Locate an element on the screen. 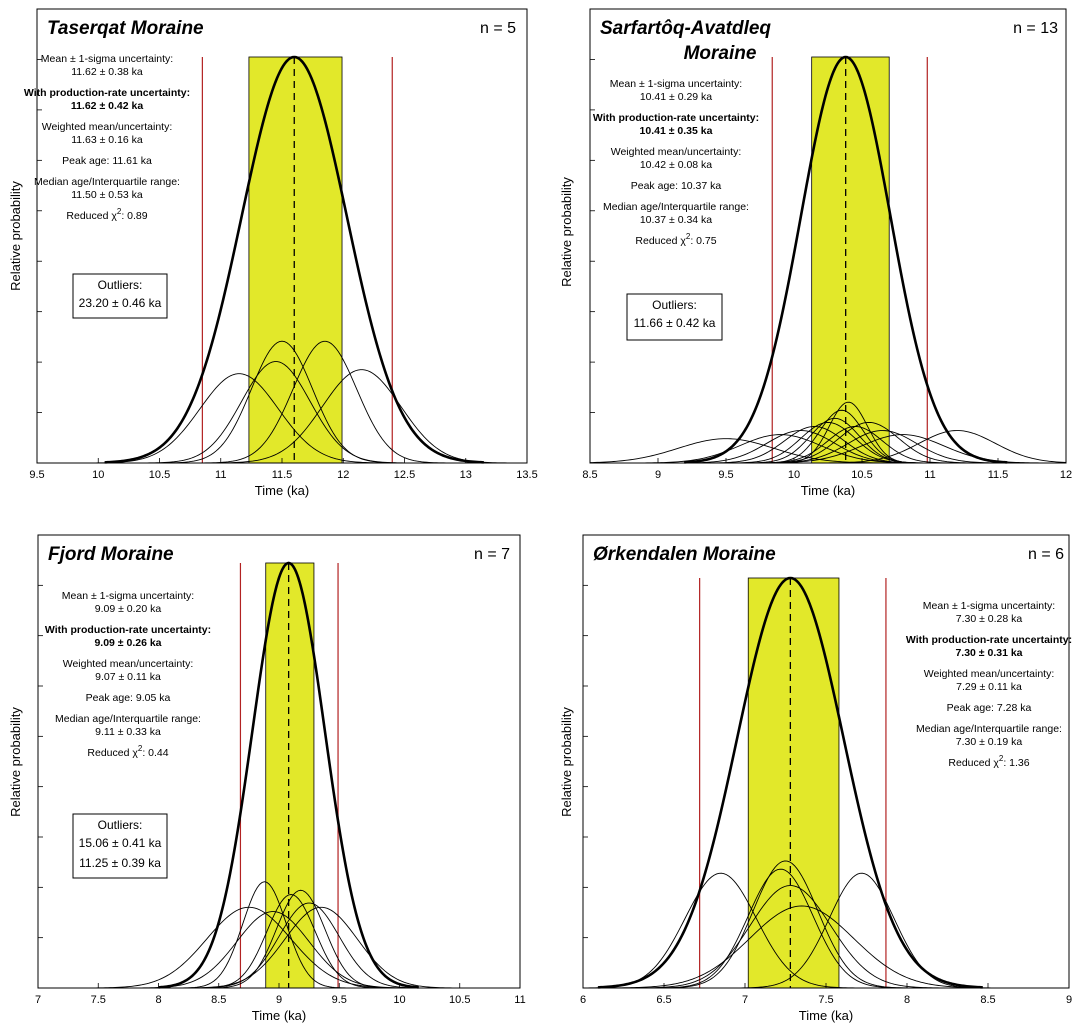 The height and width of the screenshot is (1031, 1077). sample-count: n = 13 is located at coordinates (1035, 28).